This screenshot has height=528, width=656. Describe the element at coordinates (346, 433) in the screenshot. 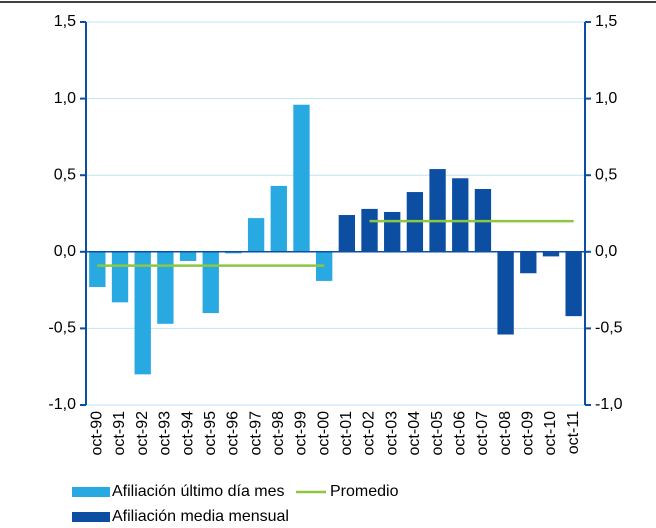

I see `x-tick-label: oct-01` at that location.